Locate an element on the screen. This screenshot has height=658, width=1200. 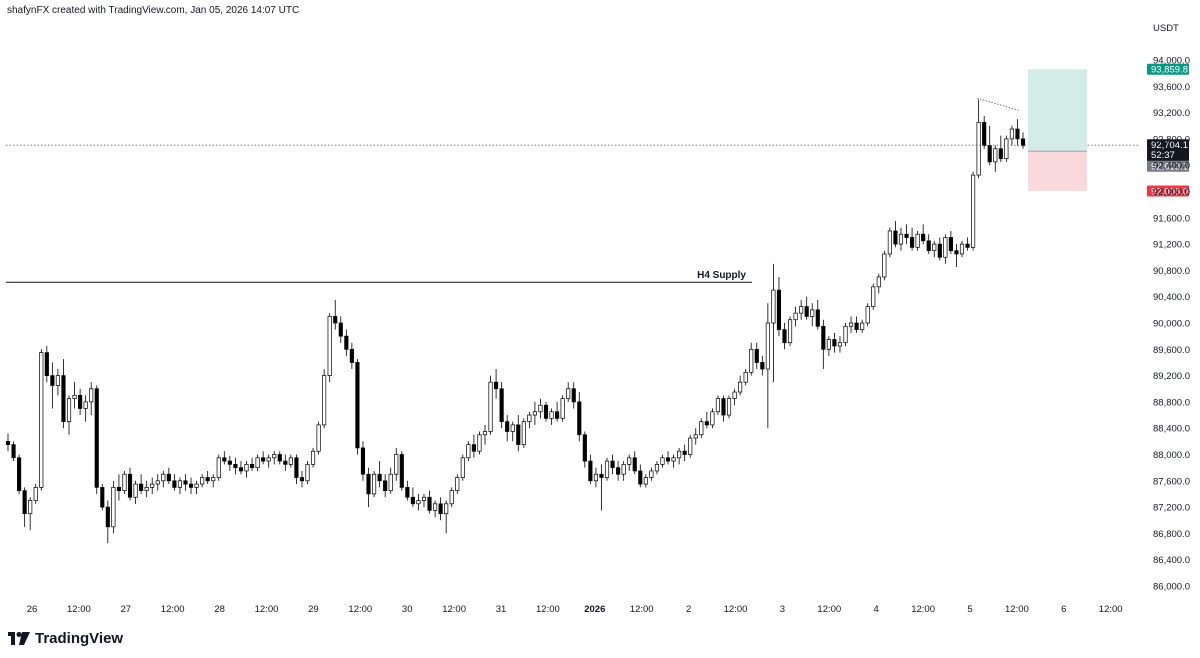
stop-loss-tag: 92,008.0 is located at coordinates (1168, 191).